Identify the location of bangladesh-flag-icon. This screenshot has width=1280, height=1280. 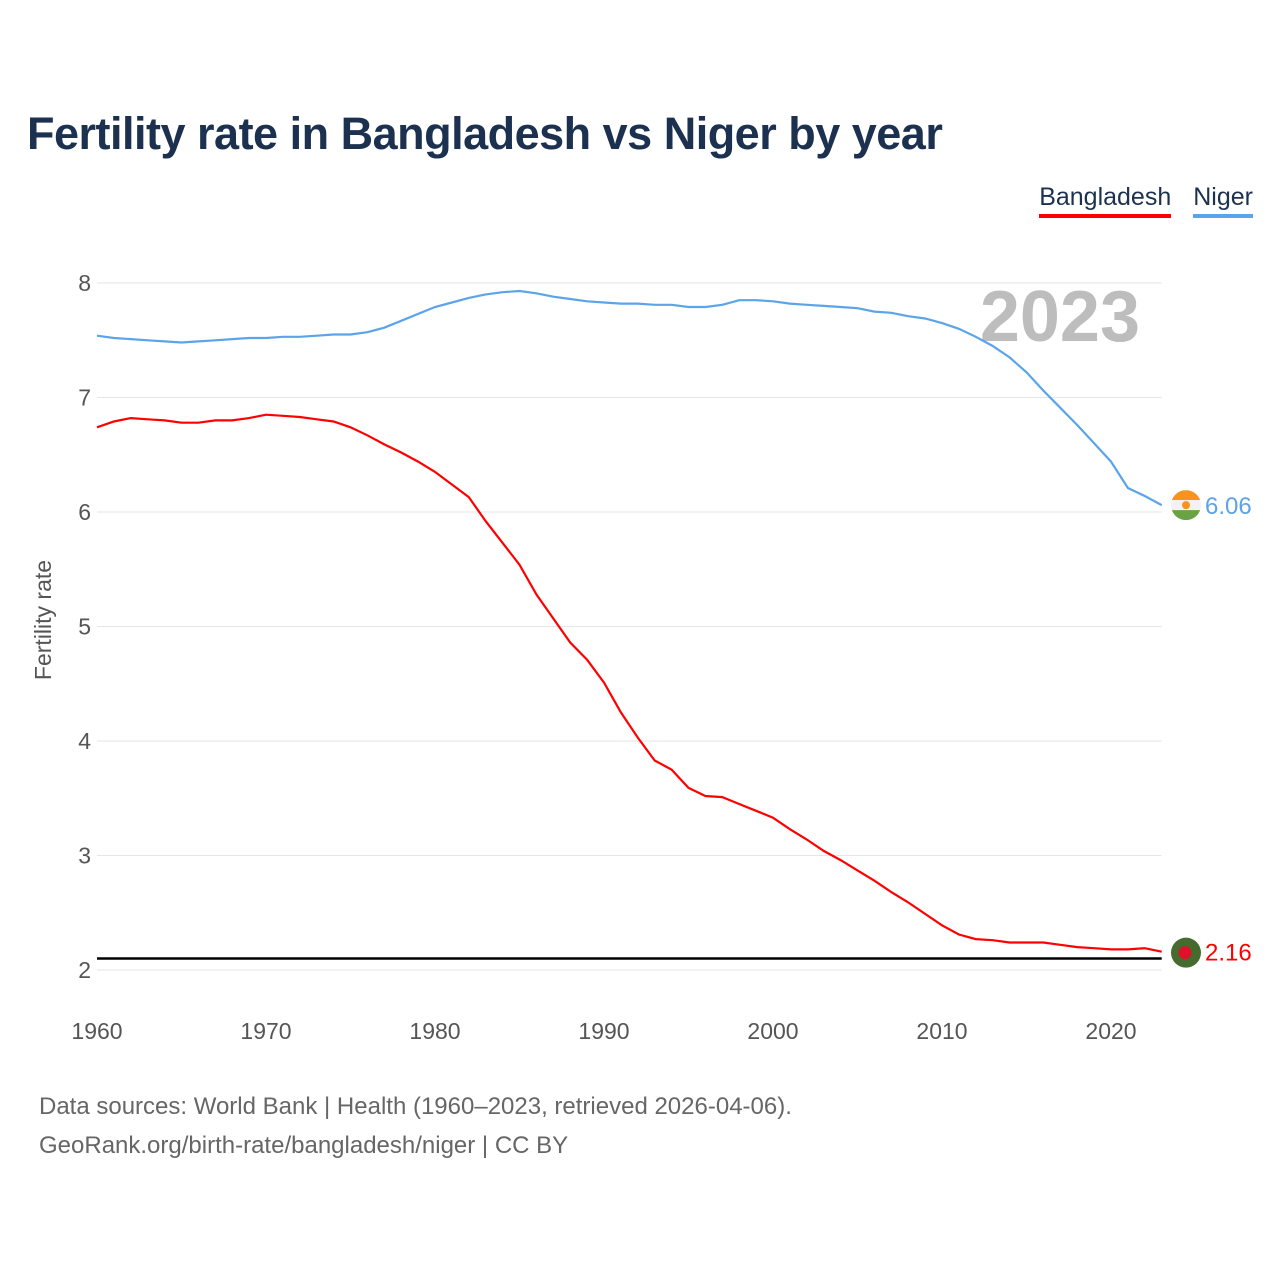
(1186, 952).